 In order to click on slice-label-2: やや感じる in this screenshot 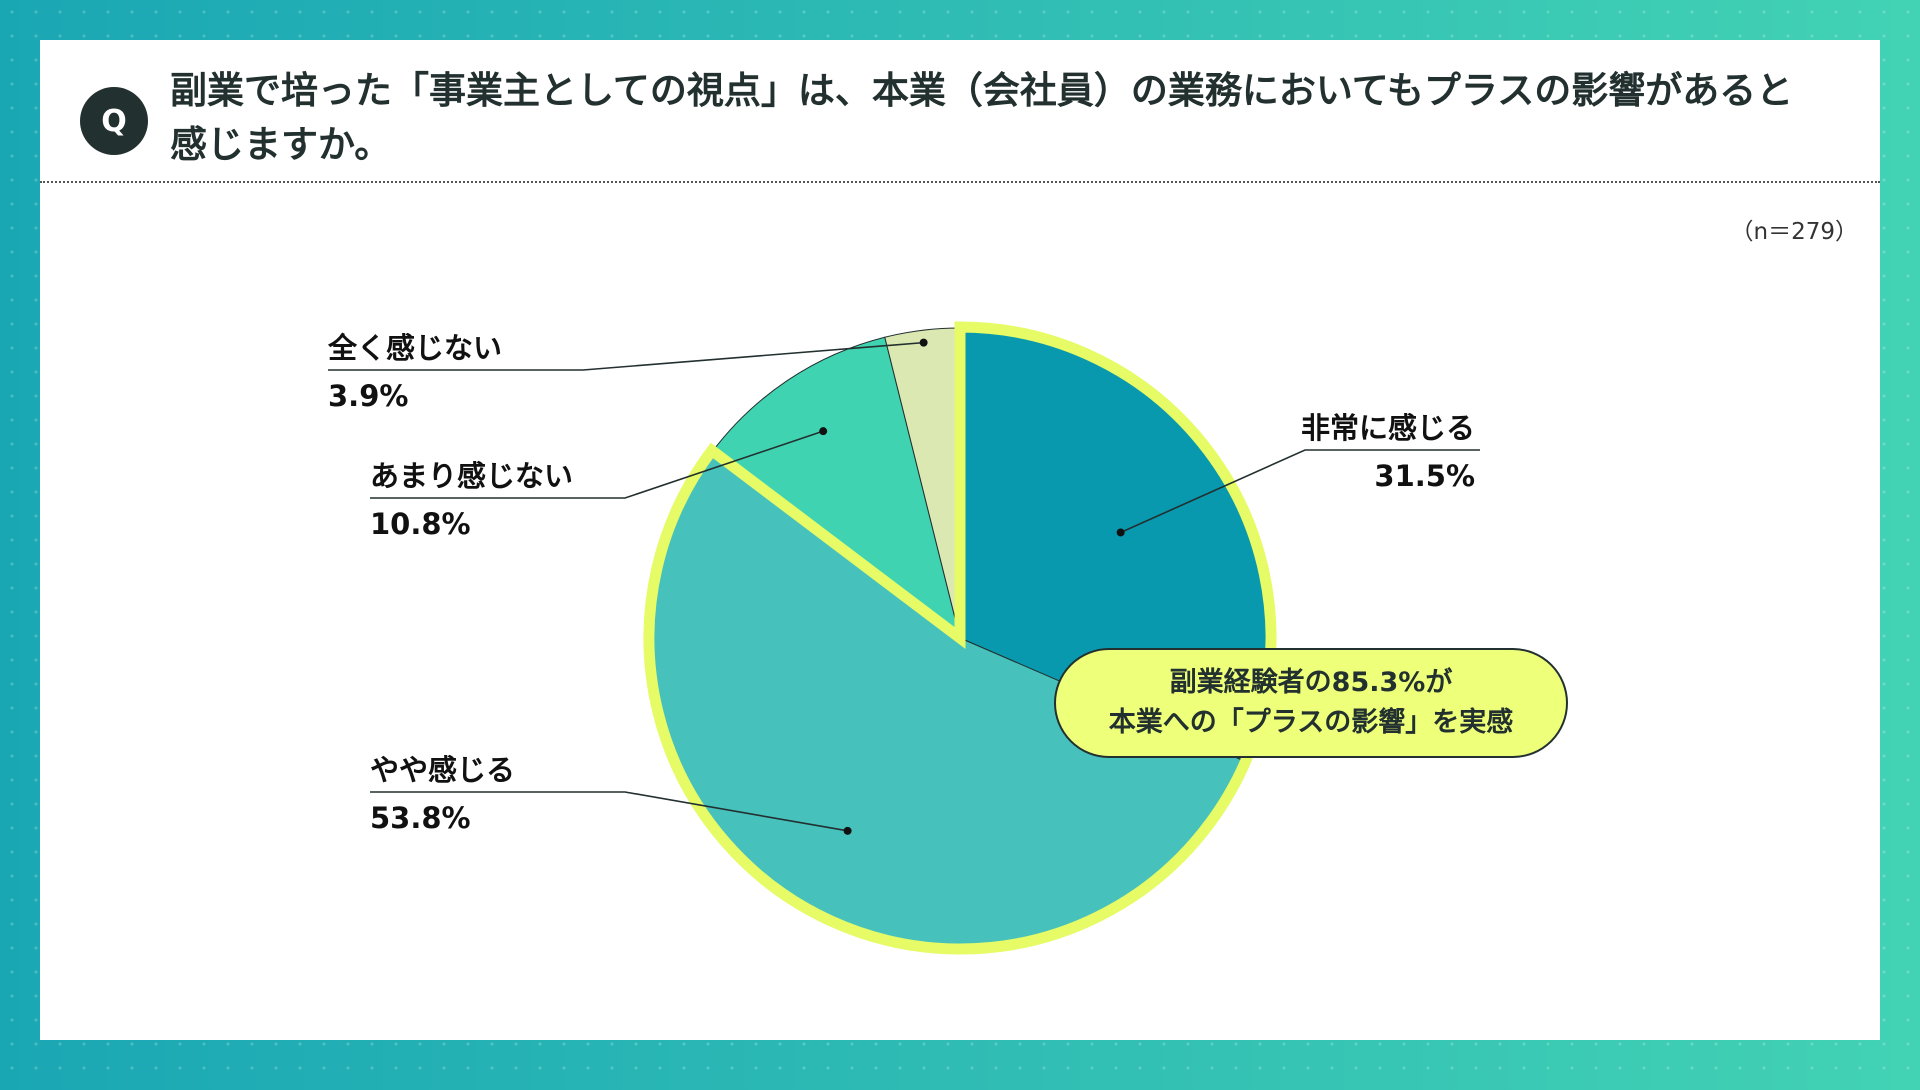, I will do `click(442, 770)`.